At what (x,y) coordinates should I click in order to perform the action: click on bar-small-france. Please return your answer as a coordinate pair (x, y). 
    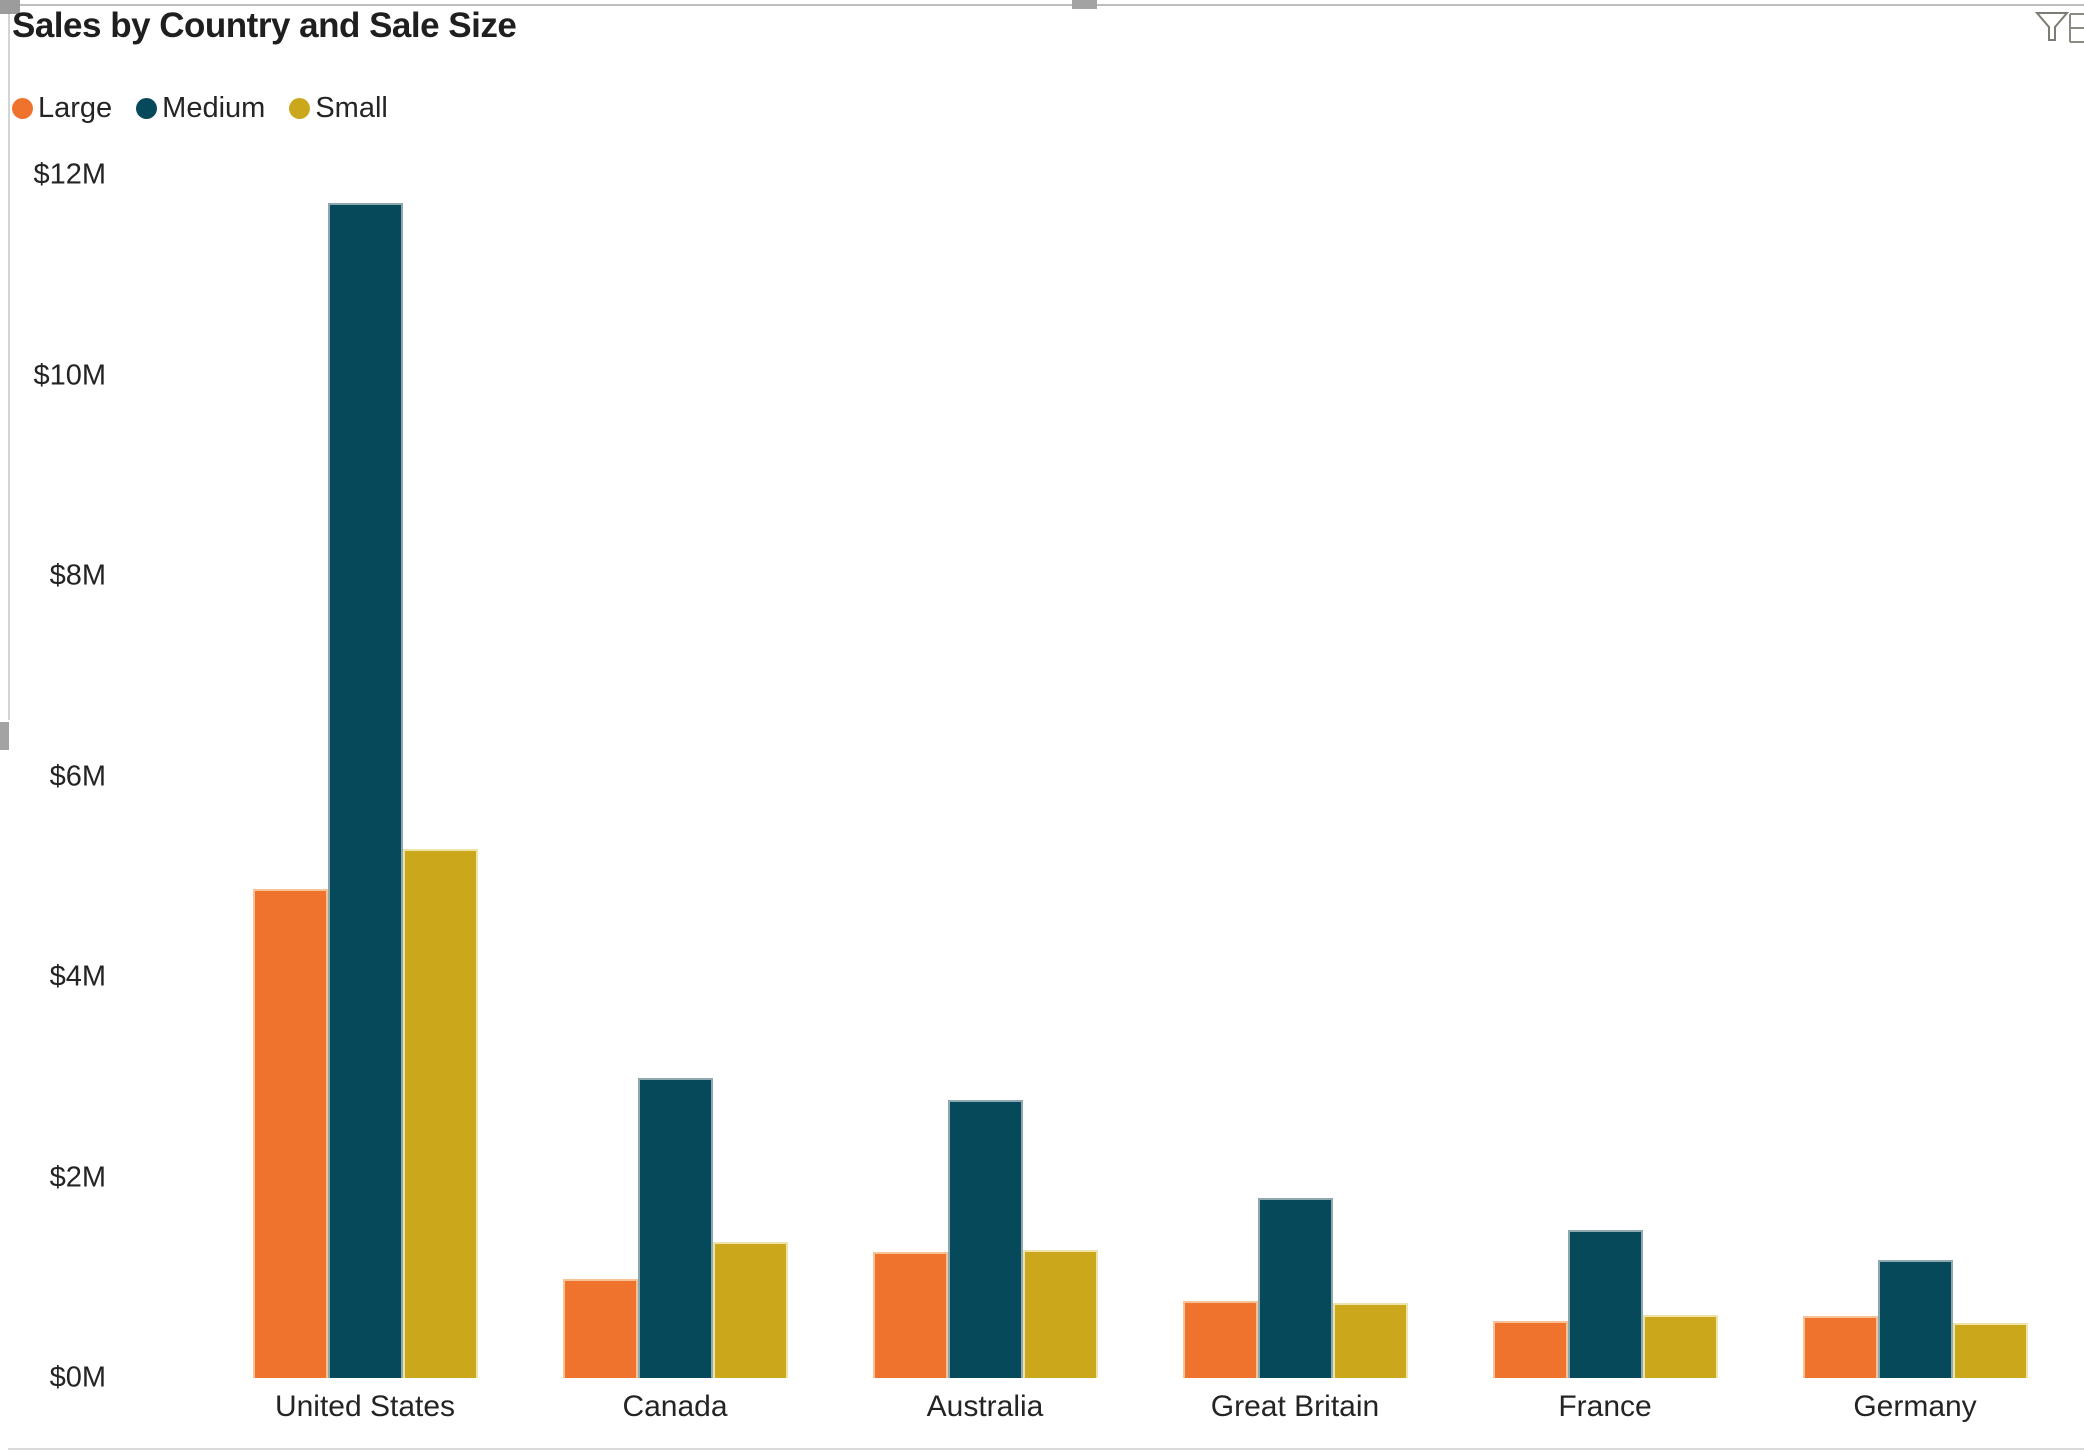
    Looking at the image, I should click on (1680, 1346).